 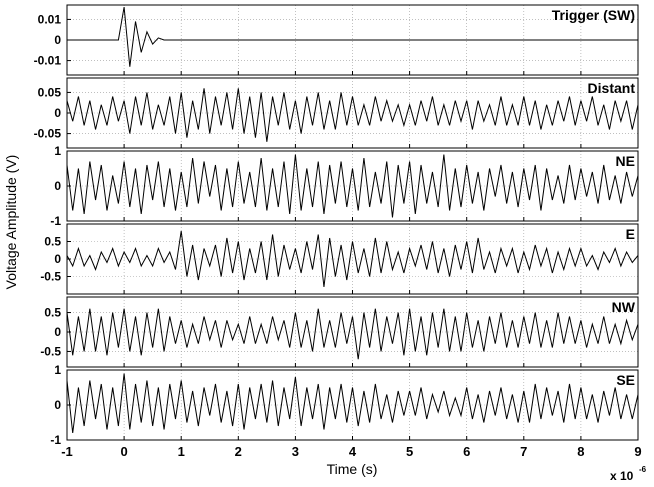 What do you see at coordinates (624, 307) in the screenshot?
I see `panel-title: NW` at bounding box center [624, 307].